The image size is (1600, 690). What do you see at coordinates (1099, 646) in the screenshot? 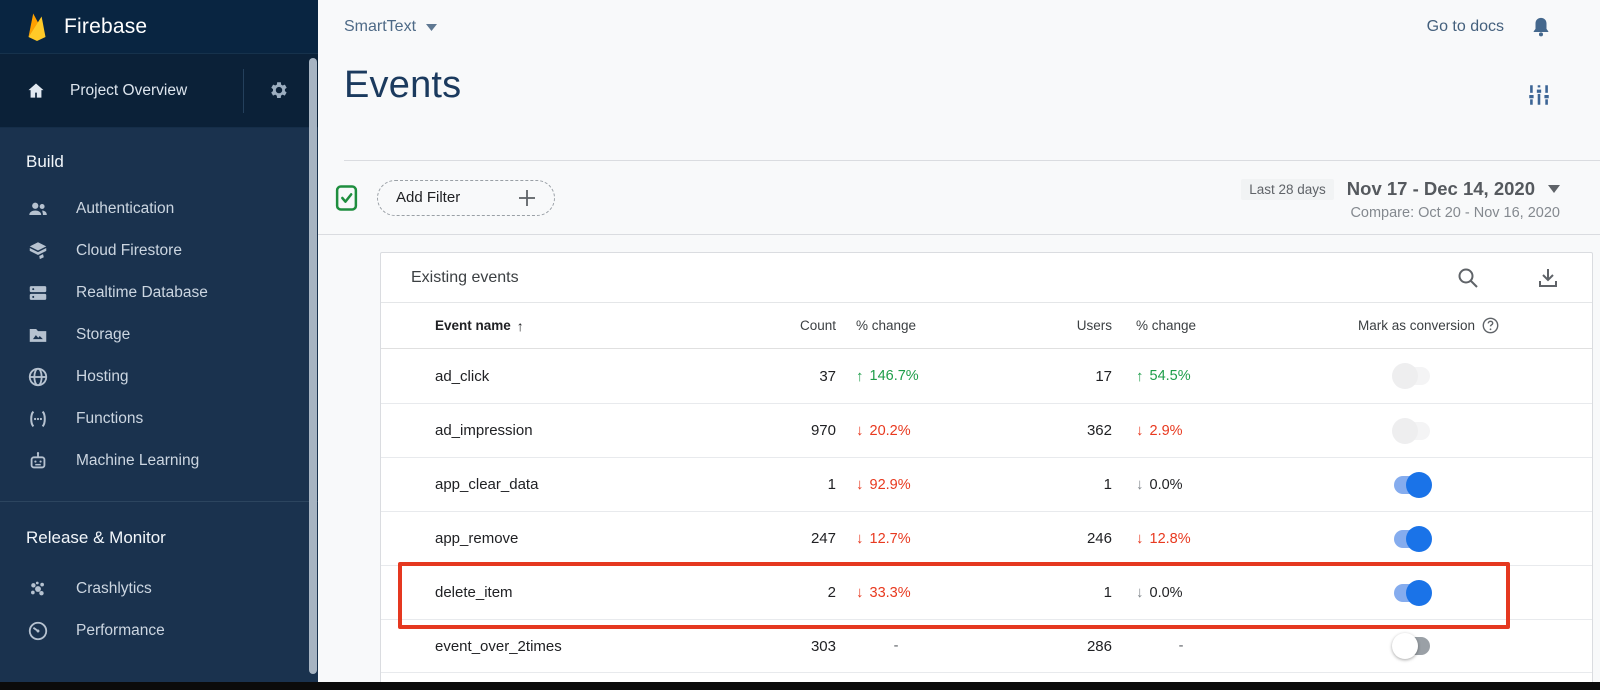
I see `users-cell: 286` at bounding box center [1099, 646].